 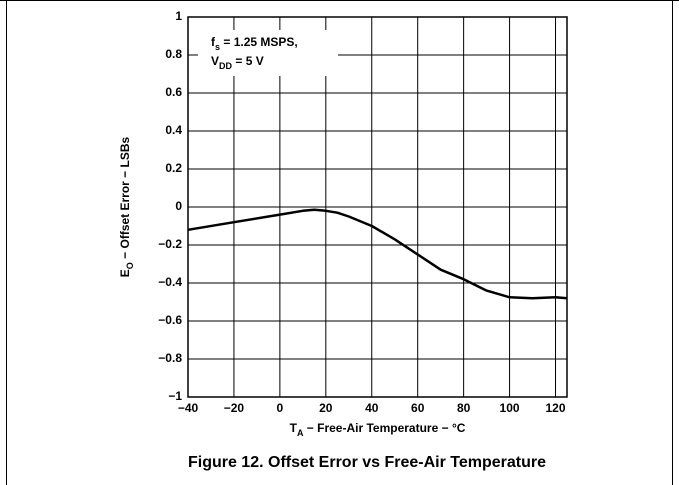 I want to click on annotation-rest: = 5 V, so click(x=248, y=61).